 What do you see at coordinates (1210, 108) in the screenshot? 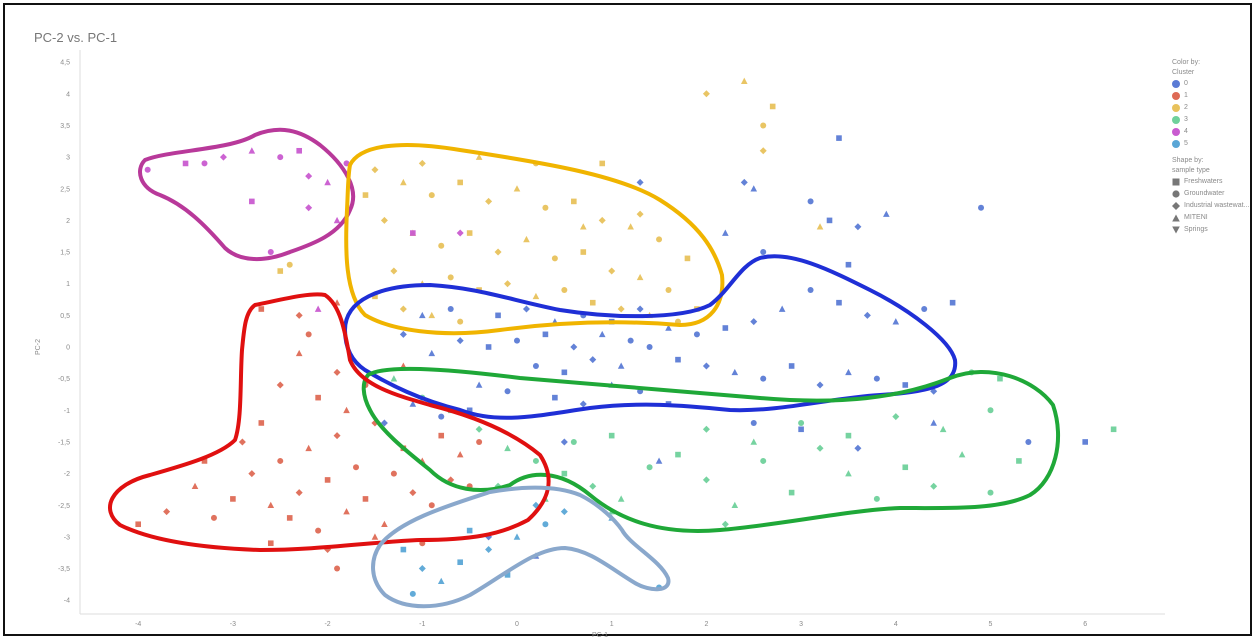
I see `legend-item-cluster-2: 2` at bounding box center [1210, 108].